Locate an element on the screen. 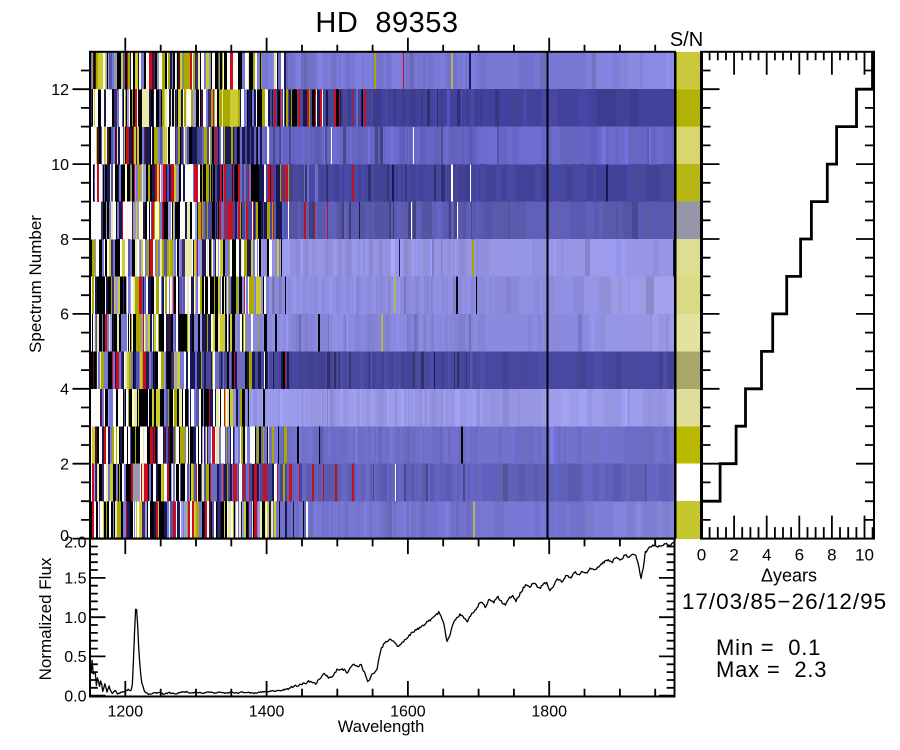 This screenshot has width=900, height=750. svg-text: 0.0 is located at coordinates (75, 697).